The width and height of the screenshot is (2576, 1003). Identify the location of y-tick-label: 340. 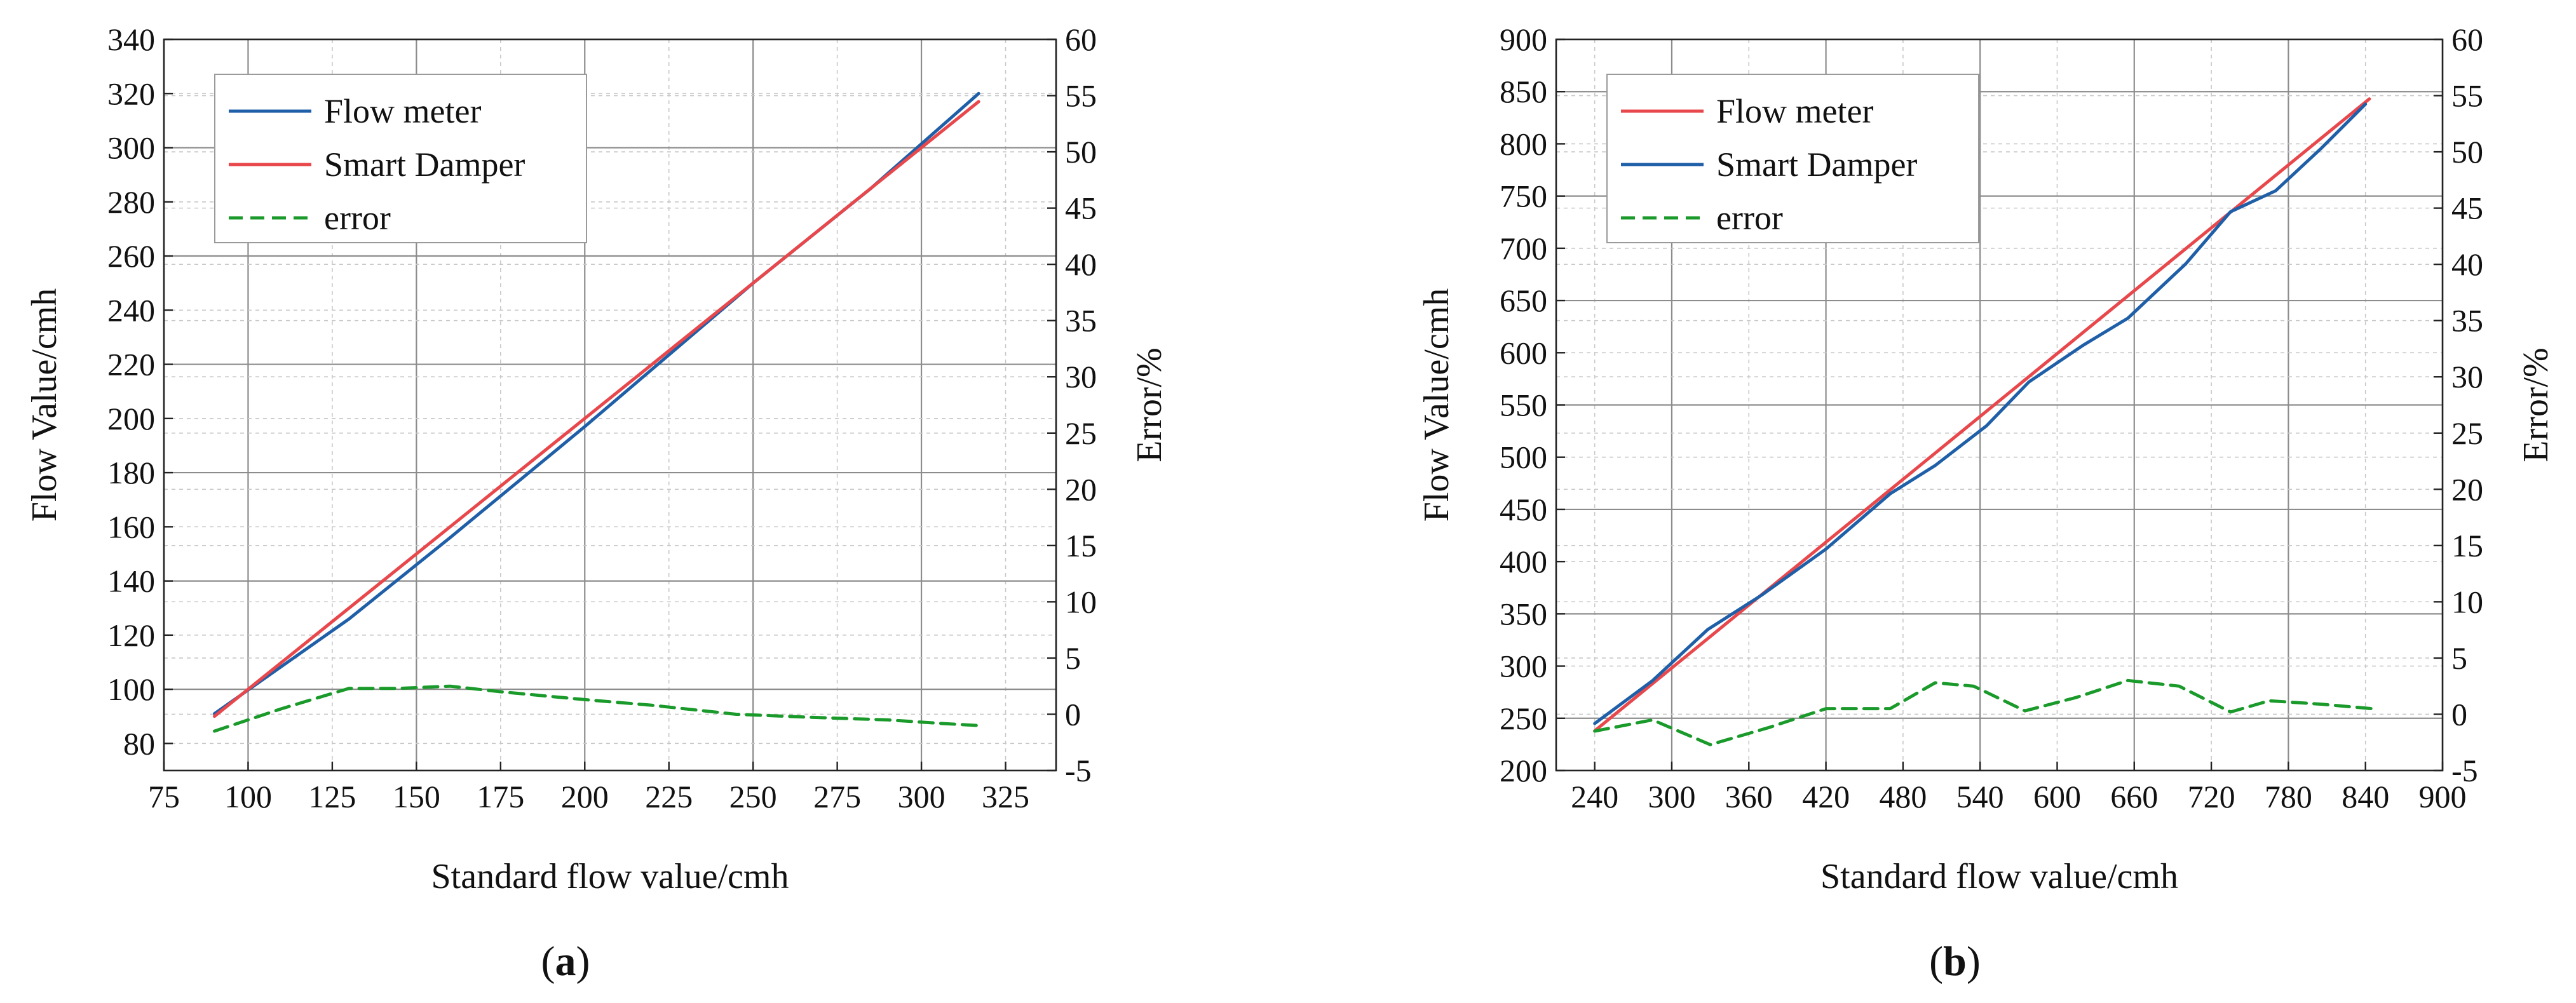
(131, 39).